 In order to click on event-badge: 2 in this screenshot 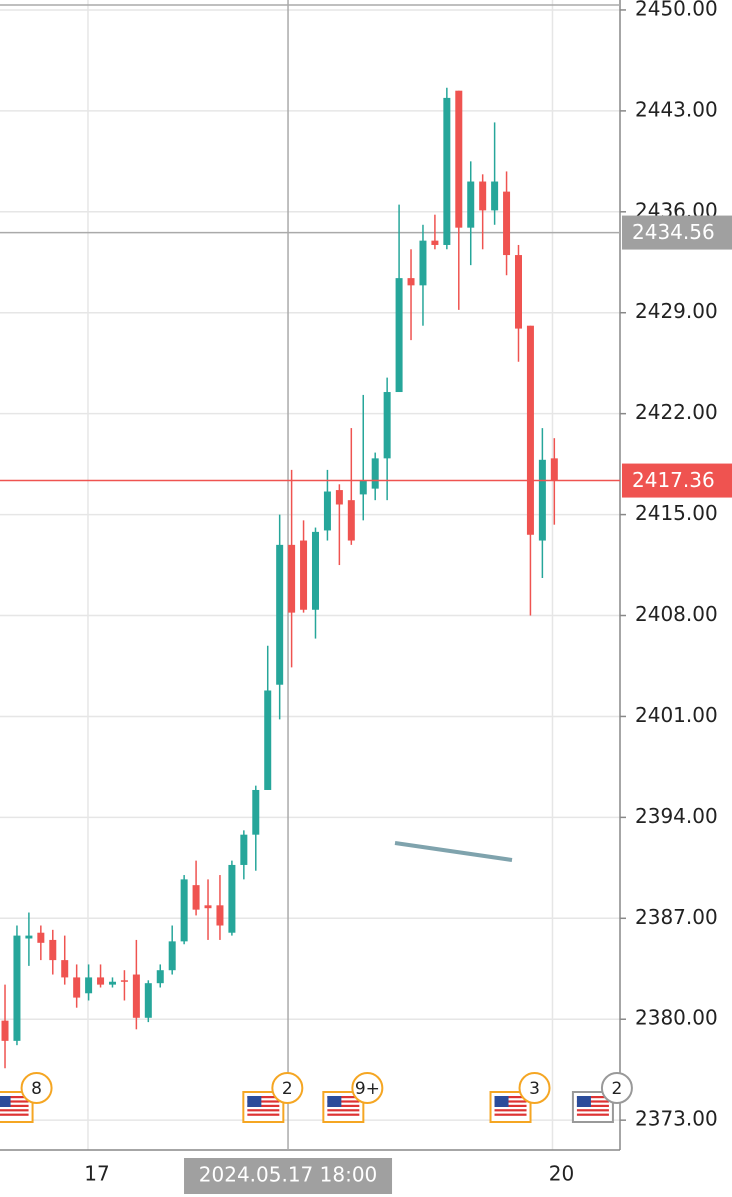, I will do `click(273, 1097)`.